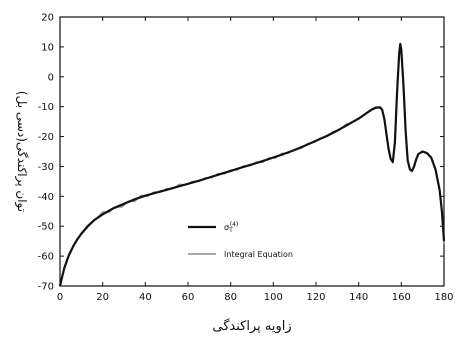  Describe the element at coordinates (46, 257) in the screenshot. I see `y-tick-label: -60` at that location.